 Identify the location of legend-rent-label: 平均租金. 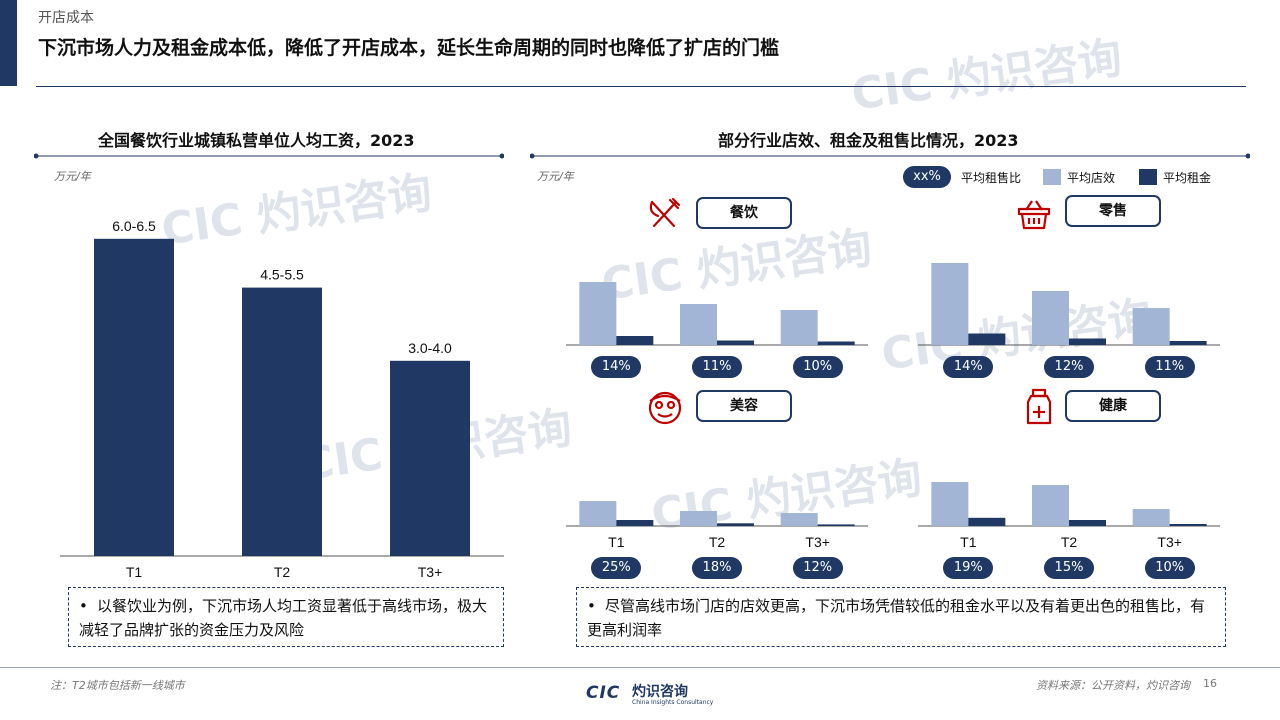
(1187, 178).